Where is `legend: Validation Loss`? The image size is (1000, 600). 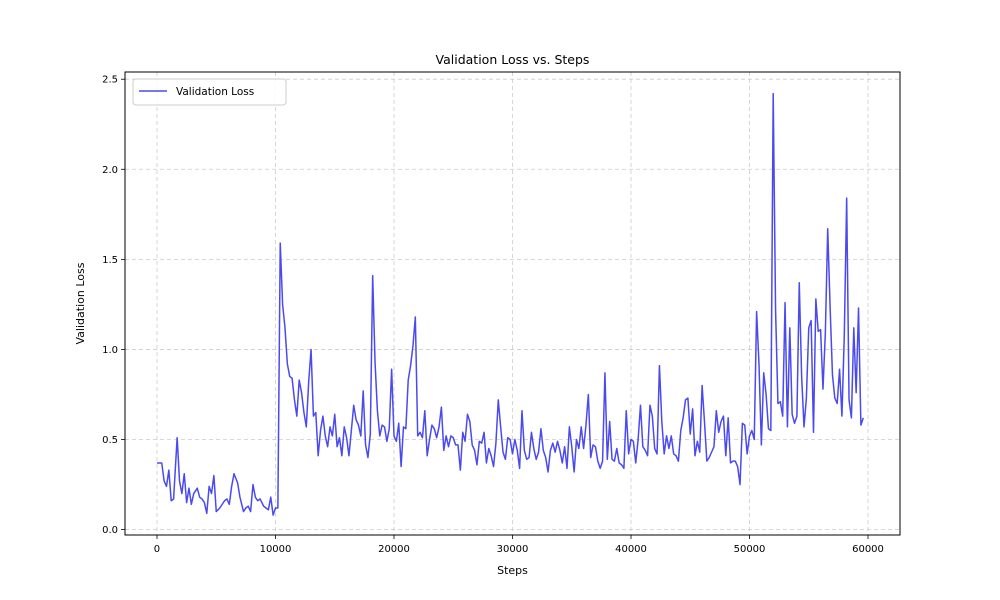
legend: Validation Loss is located at coordinates (209, 92).